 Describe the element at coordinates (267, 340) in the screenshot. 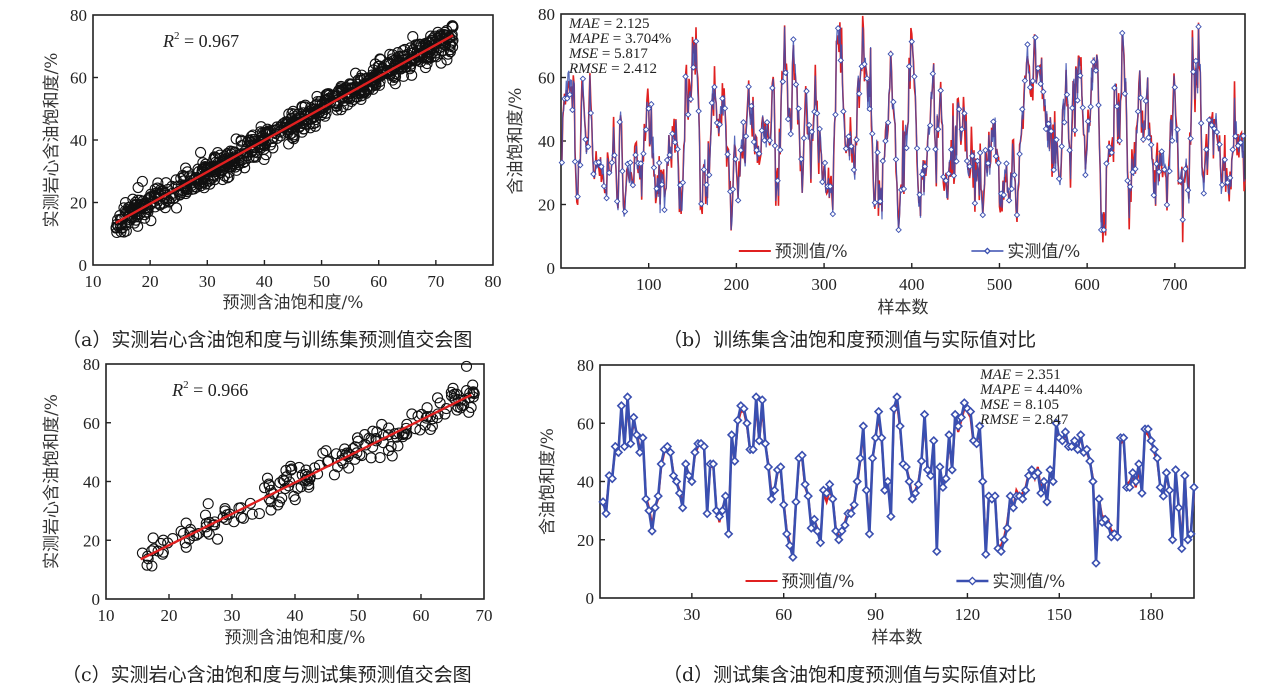

I see `caption-a: （a）实测岩心含油饱和度与训练集预测值交会图` at that location.